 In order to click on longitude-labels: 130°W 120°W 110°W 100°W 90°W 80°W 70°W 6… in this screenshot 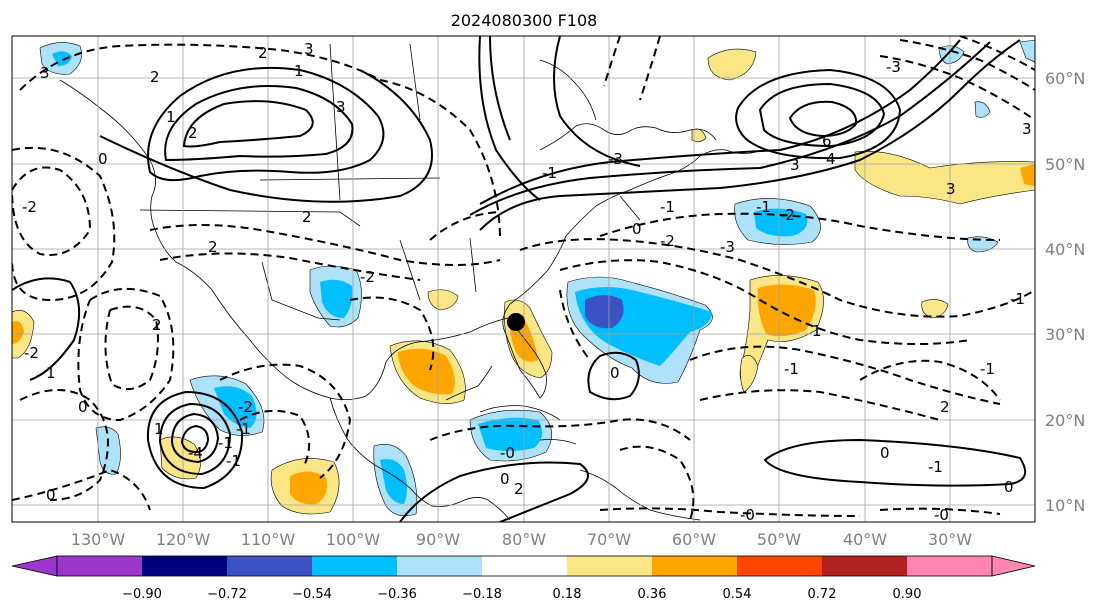, I will do `click(521, 539)`.